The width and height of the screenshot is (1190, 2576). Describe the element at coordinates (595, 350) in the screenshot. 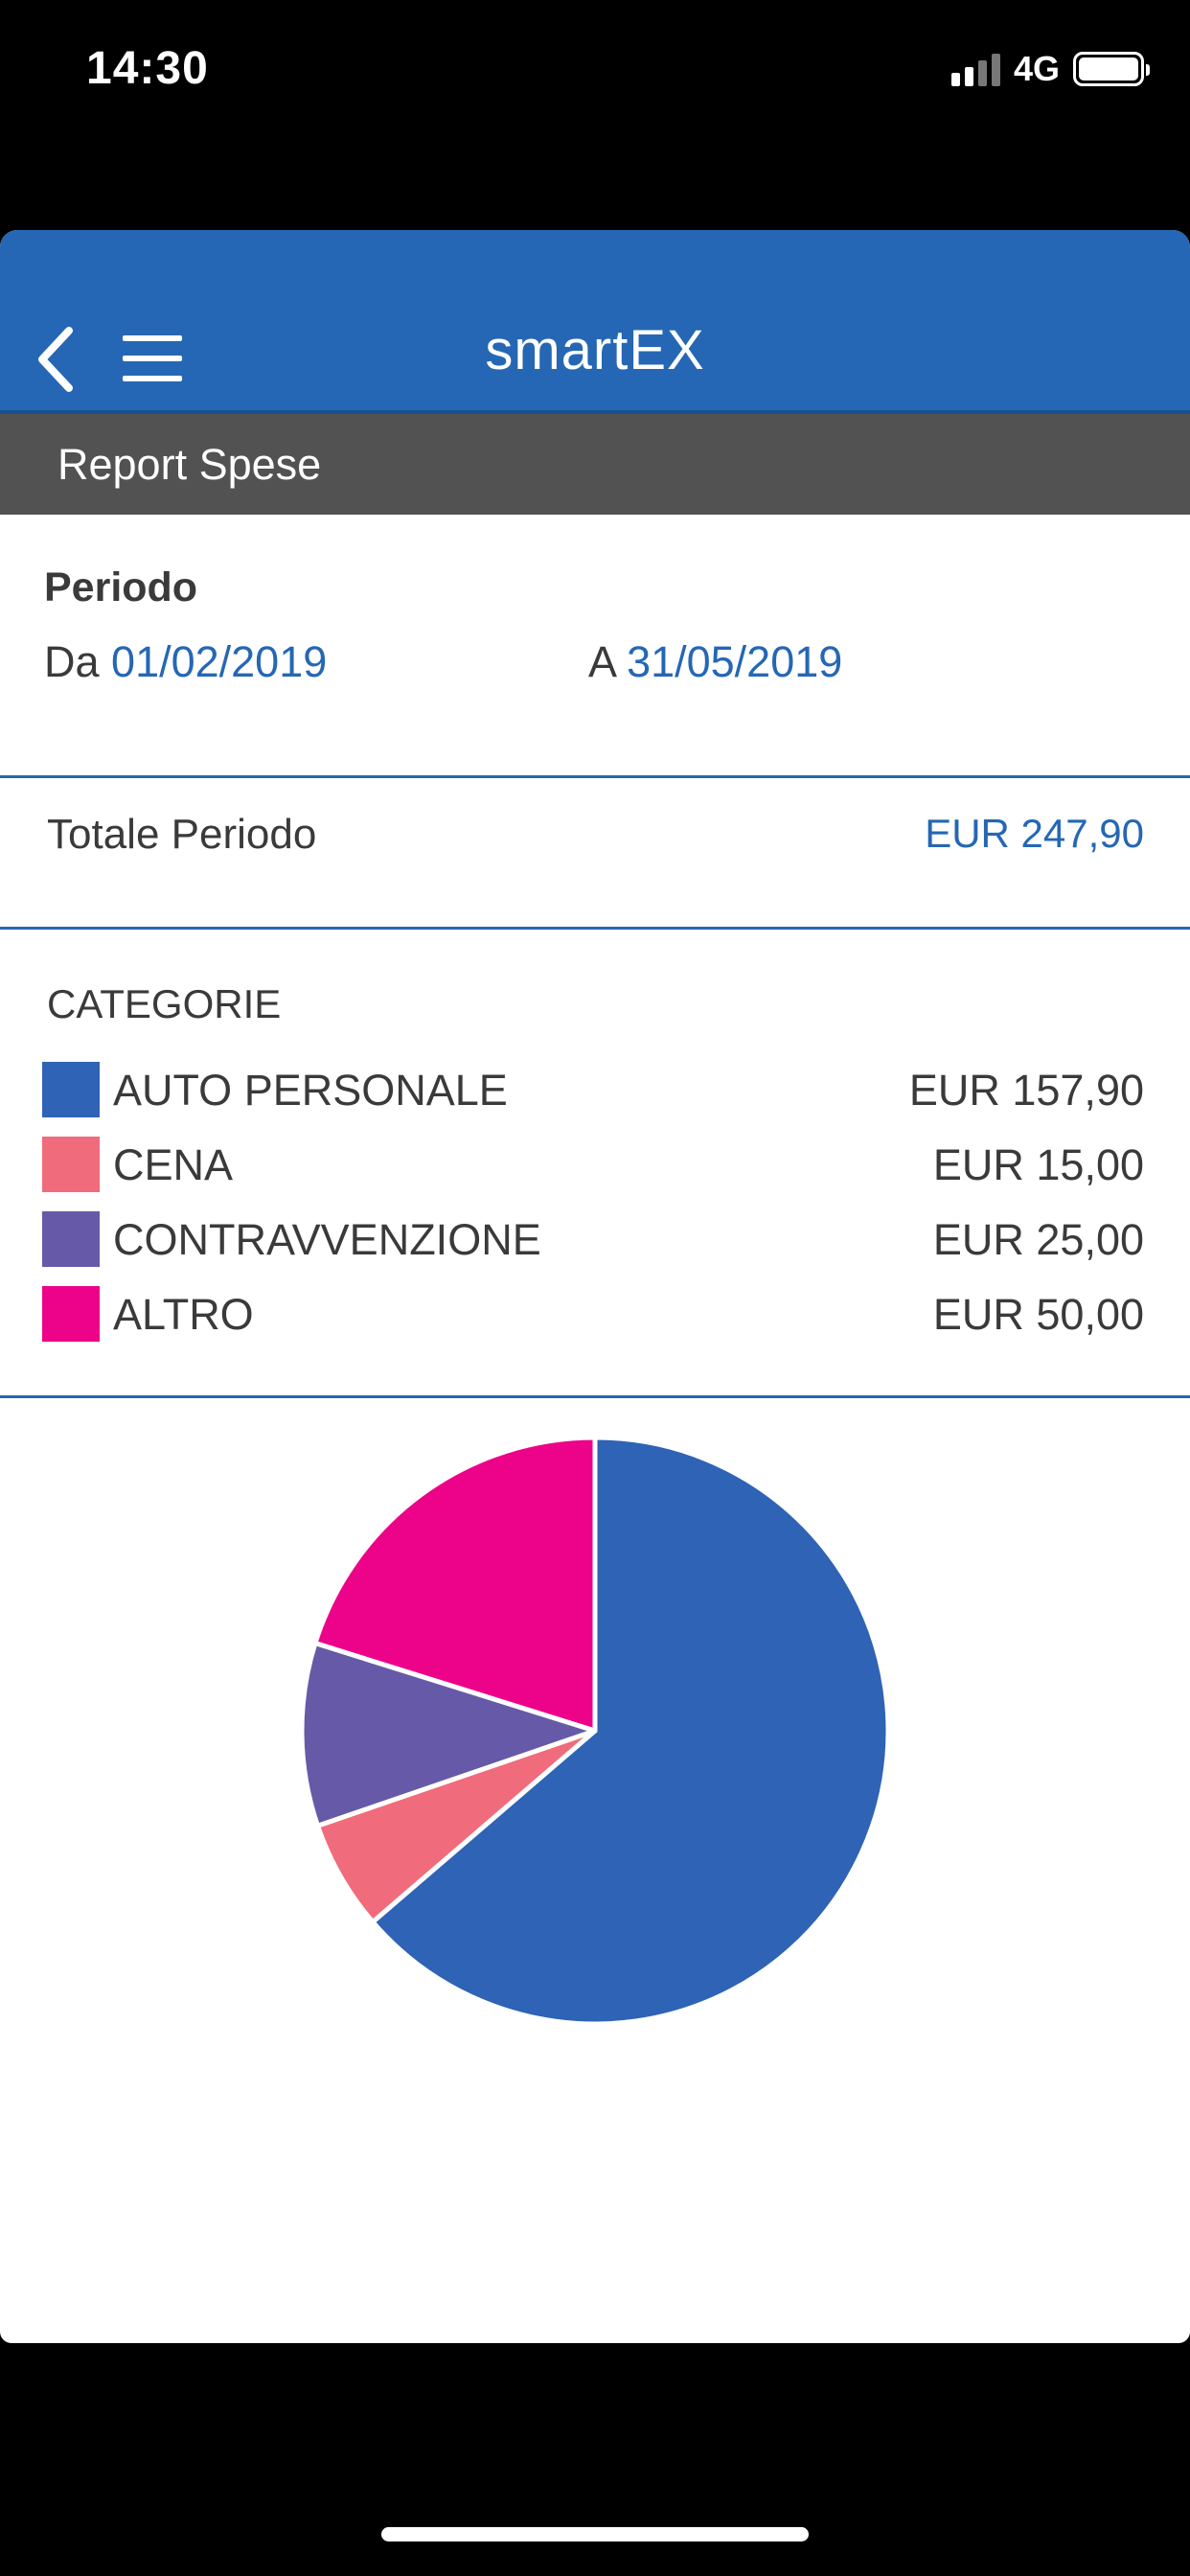

I see `brand-logo: smartEX` at that location.